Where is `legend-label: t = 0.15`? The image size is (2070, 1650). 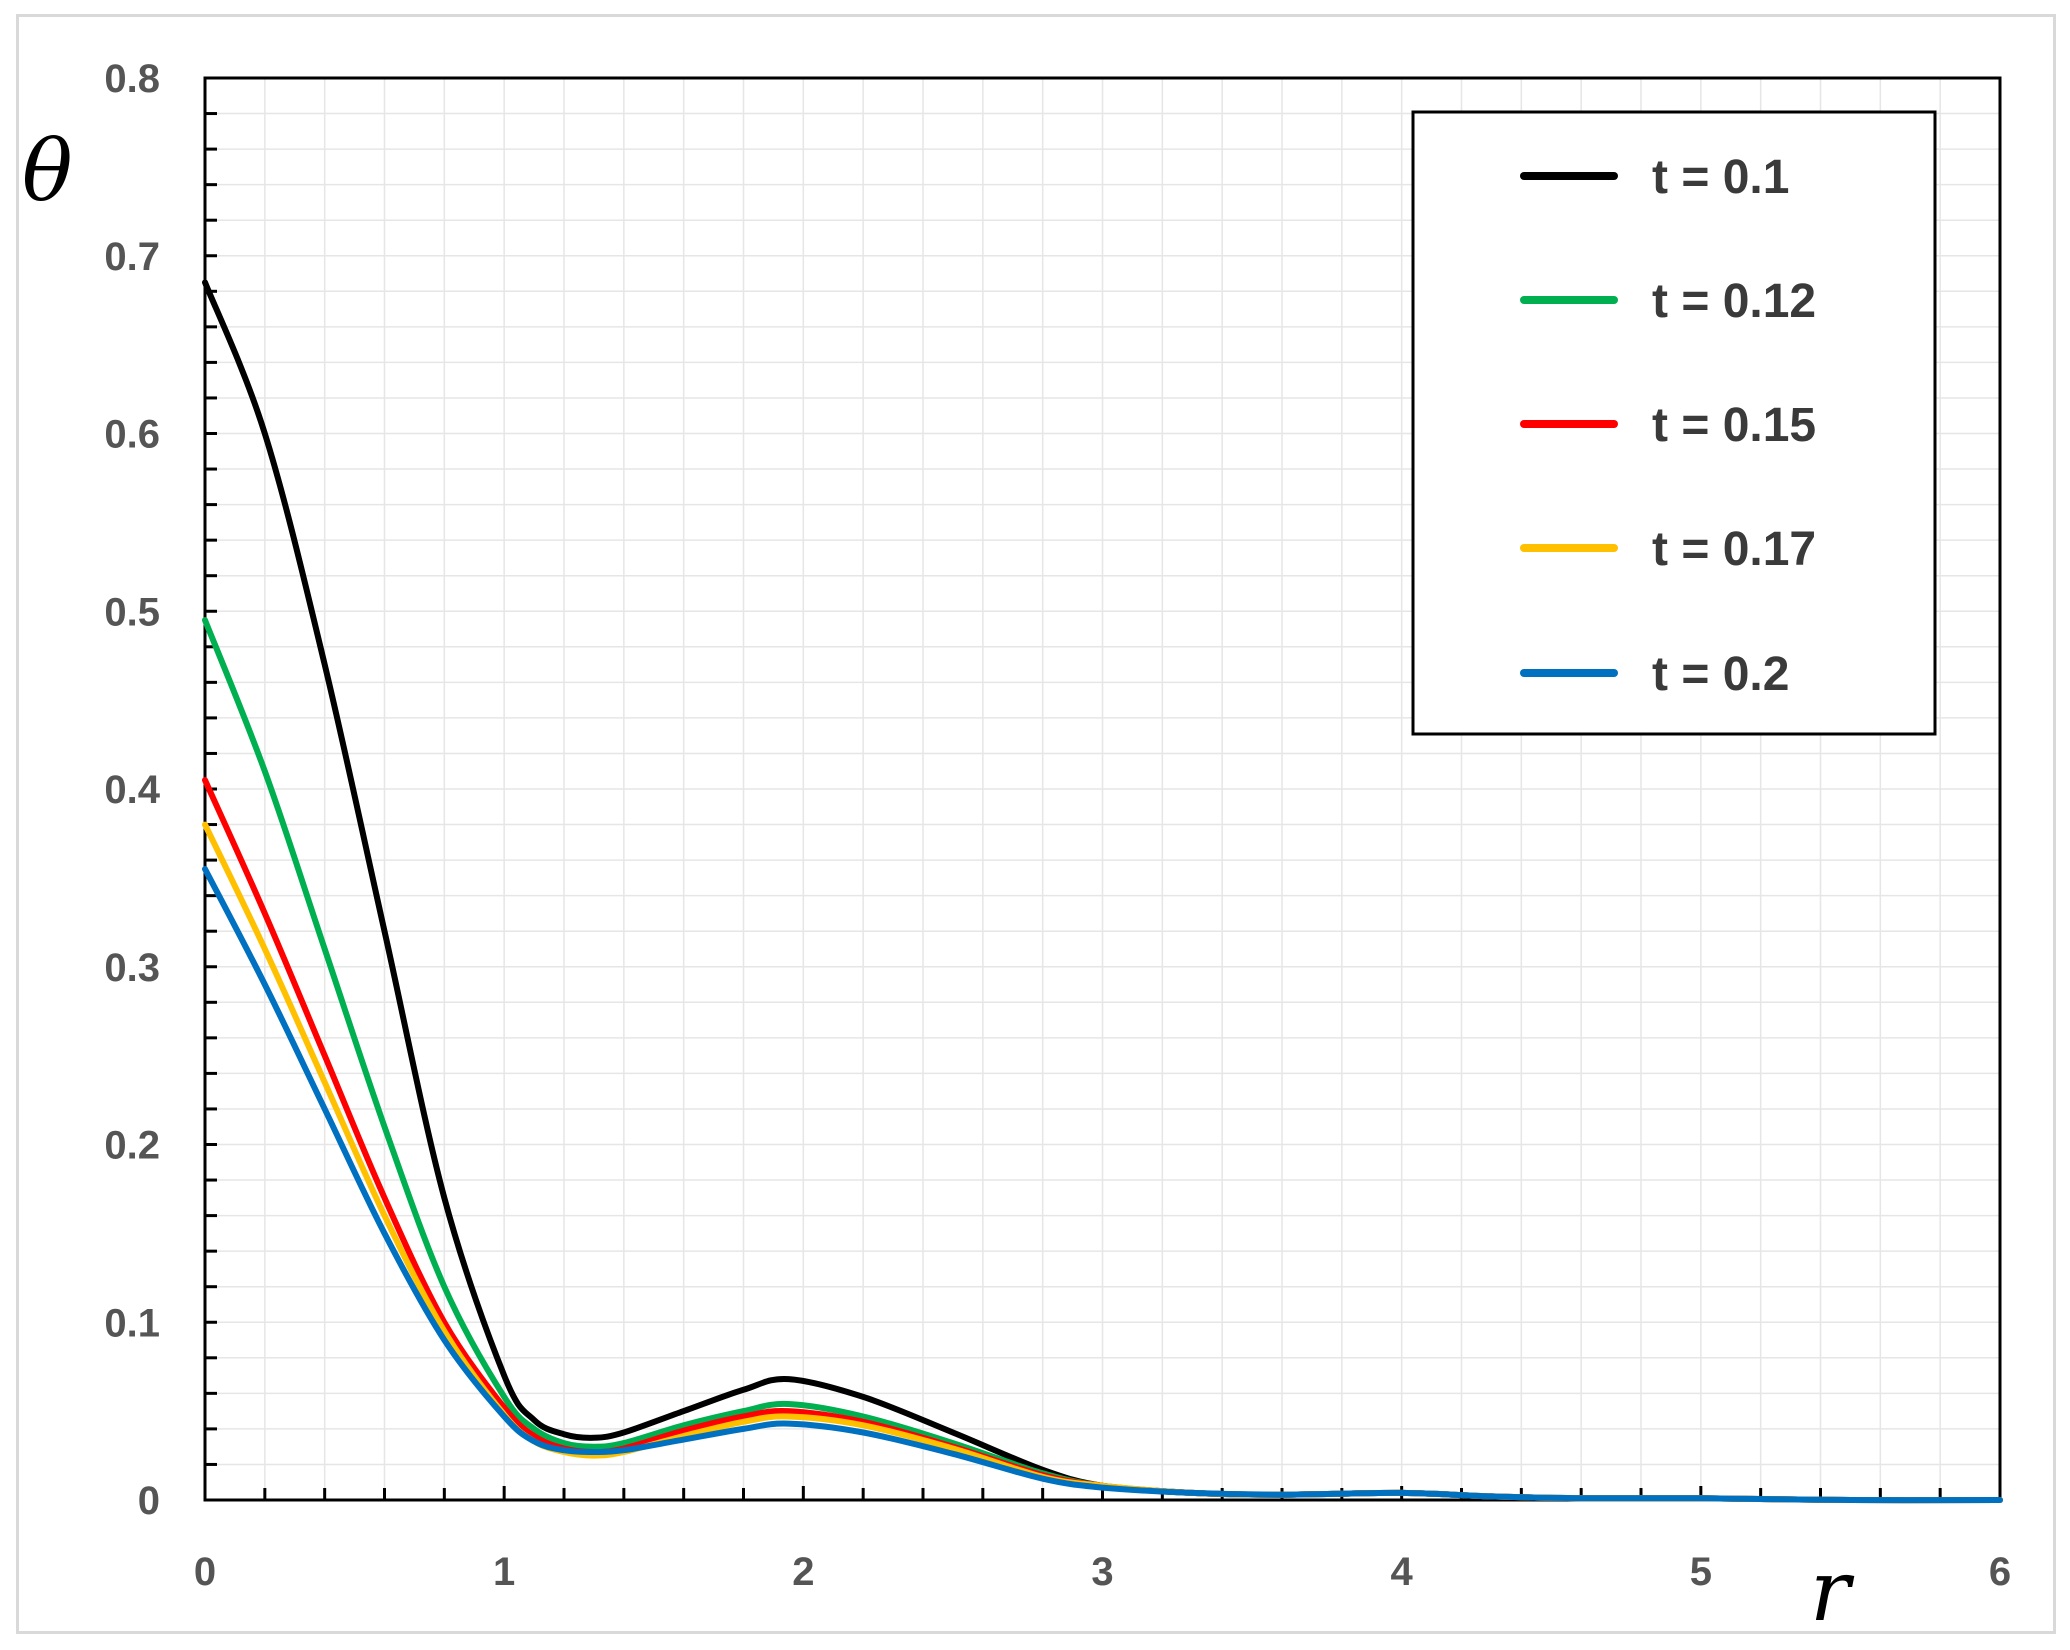 legend-label: t = 0.15 is located at coordinates (1734, 425).